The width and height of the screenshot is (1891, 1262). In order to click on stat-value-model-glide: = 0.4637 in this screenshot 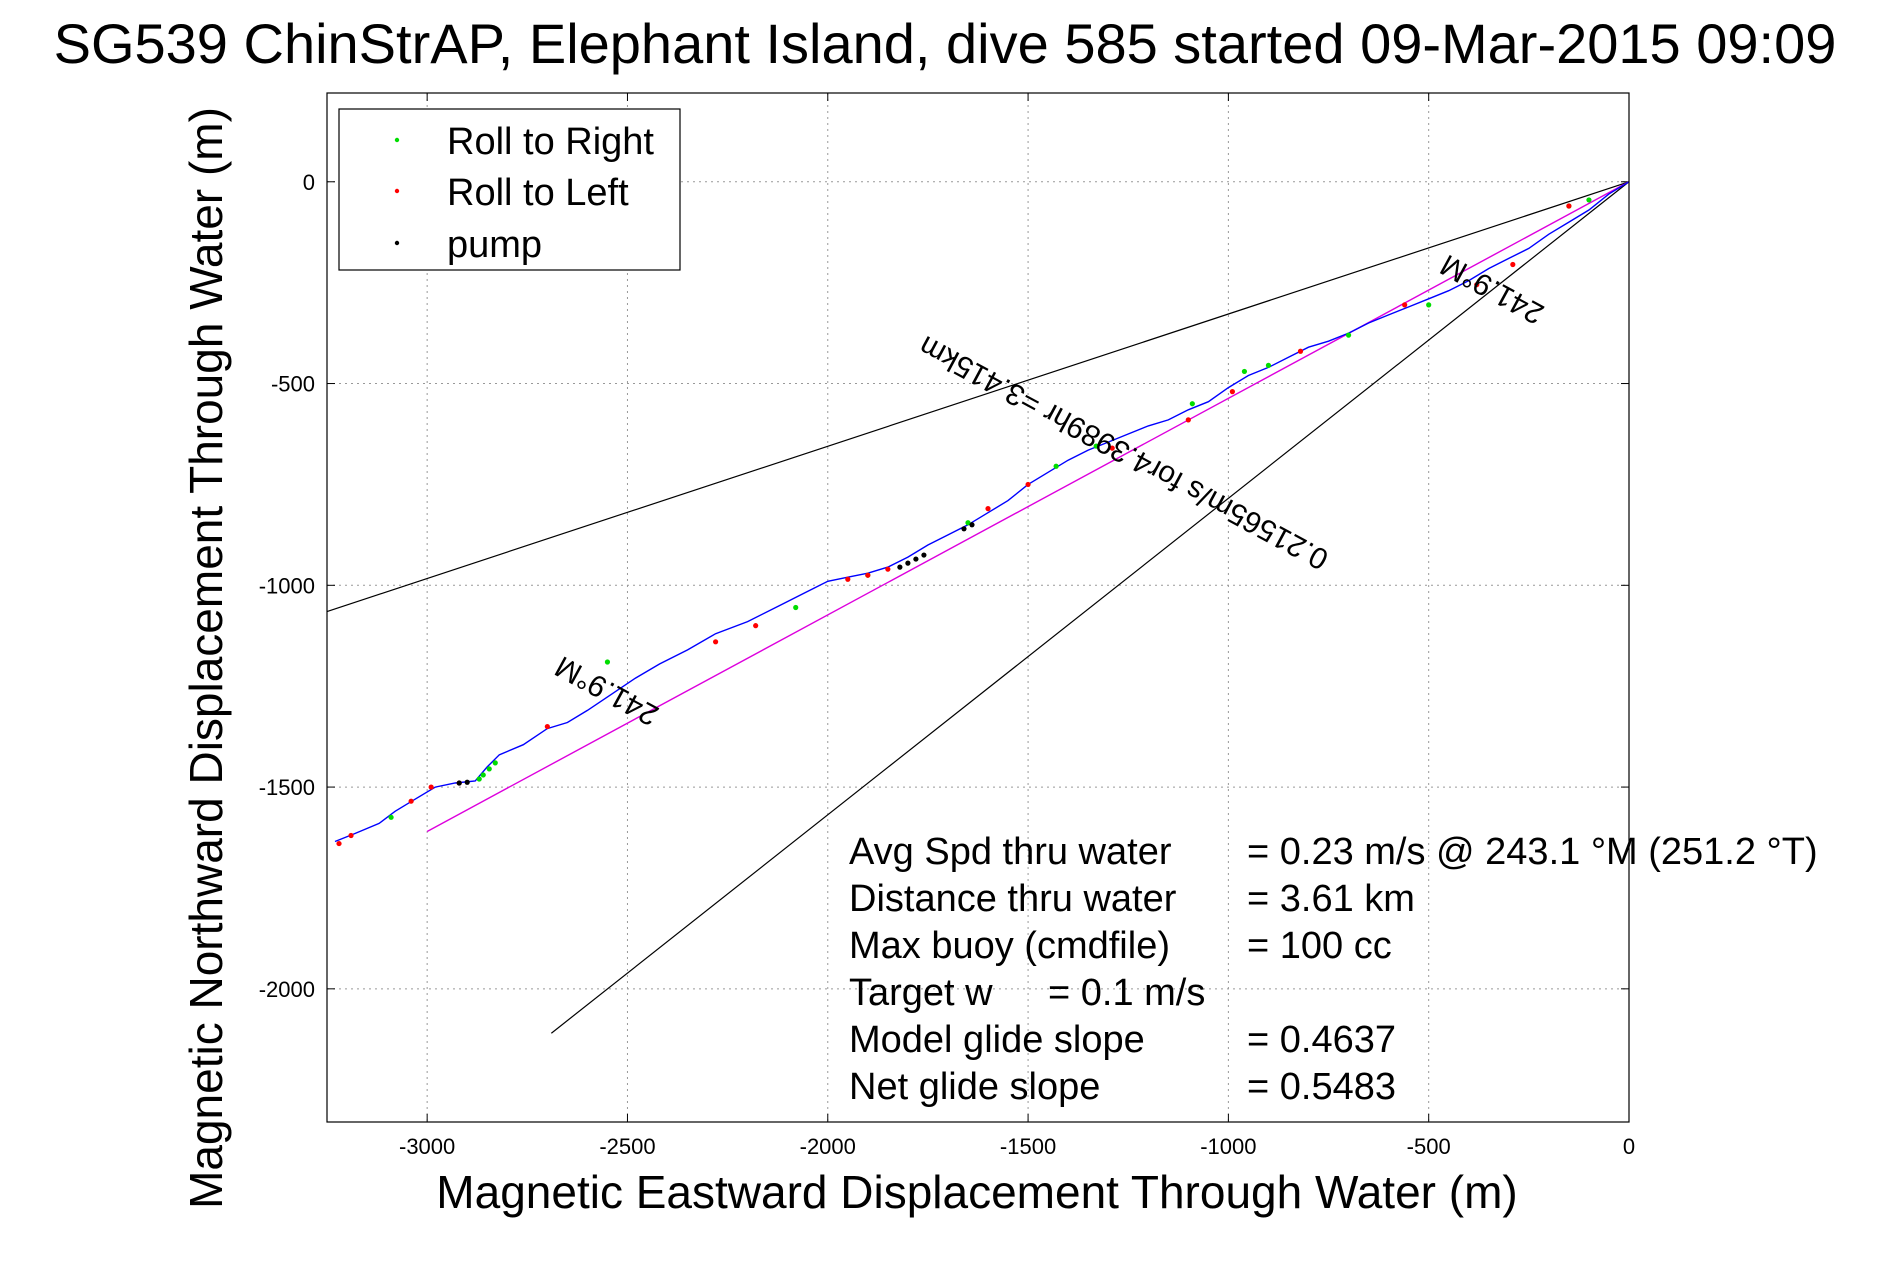, I will do `click(1321, 1040)`.